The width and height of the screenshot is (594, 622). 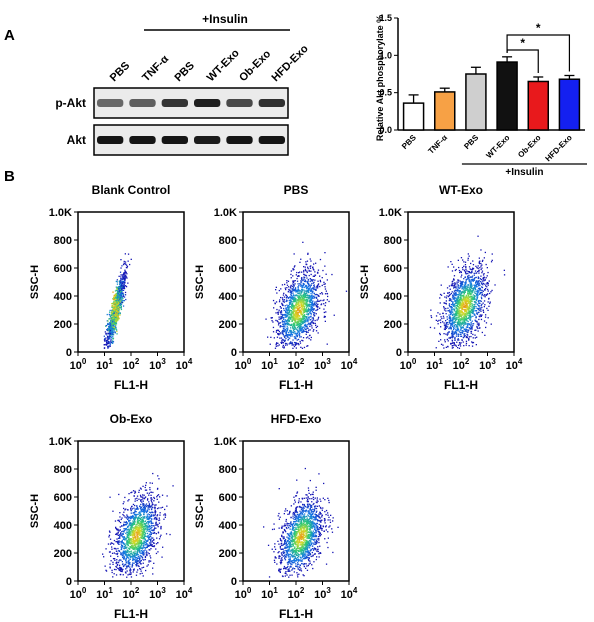 What do you see at coordinates (380, 78) in the screenshot?
I see `bar-y-axis-label: Relative Akt phosphorylate %` at bounding box center [380, 78].